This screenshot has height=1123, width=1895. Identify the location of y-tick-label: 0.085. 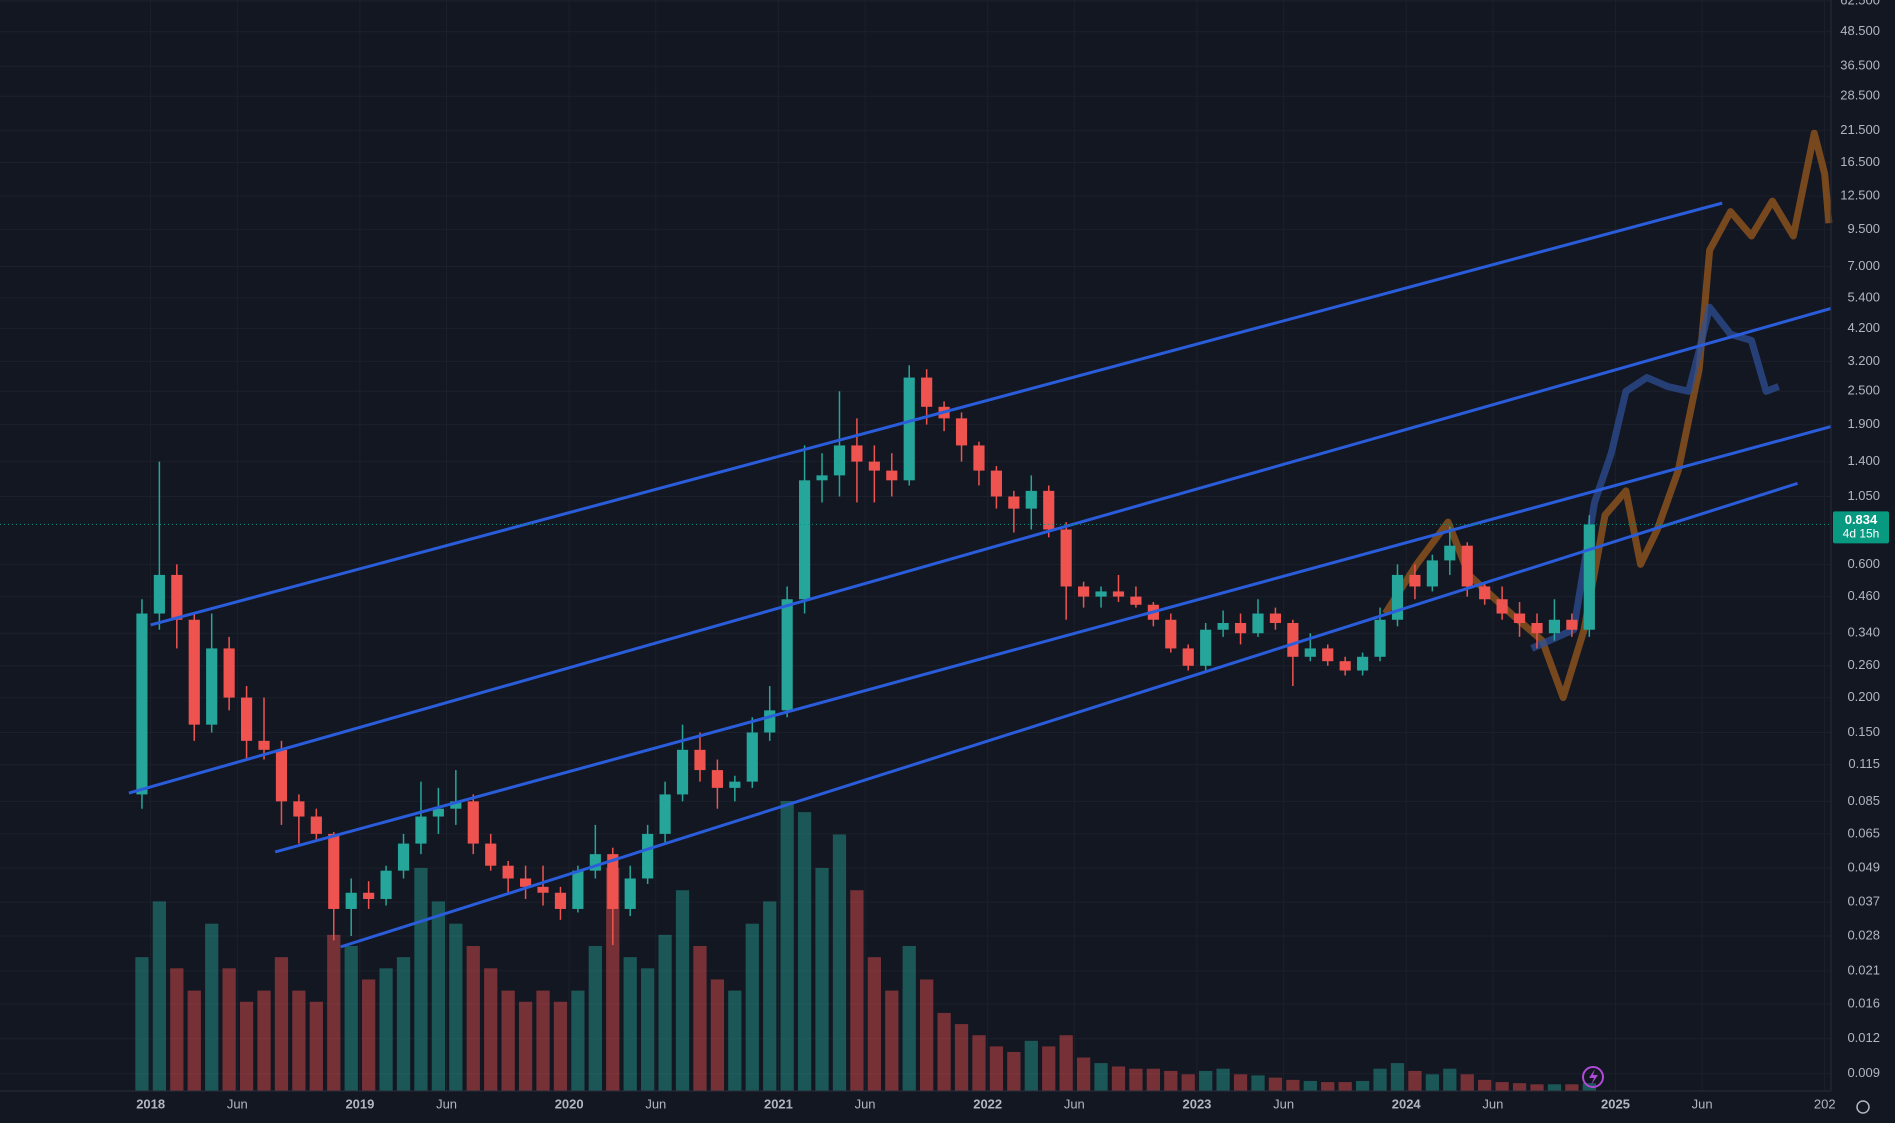
(1863, 800).